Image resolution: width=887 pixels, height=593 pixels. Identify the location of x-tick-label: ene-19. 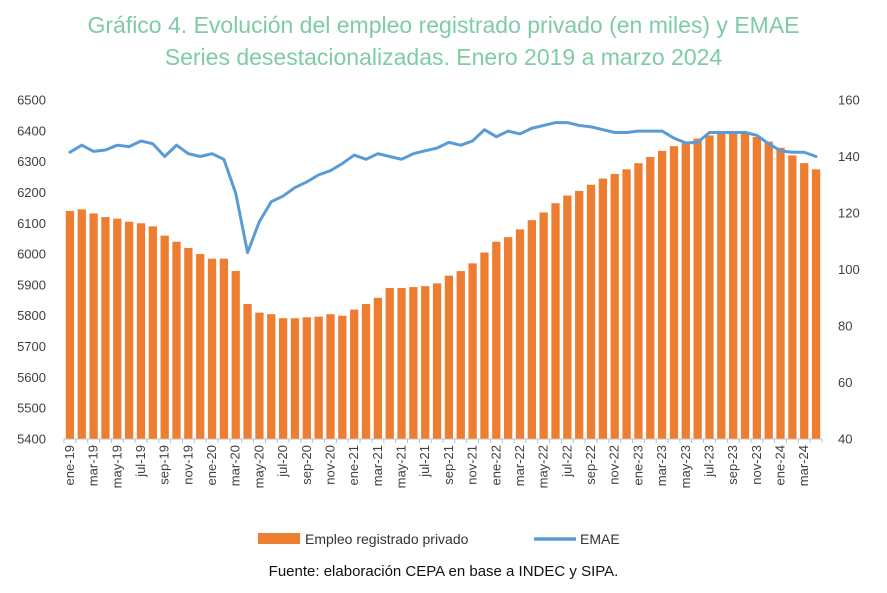
(69, 465).